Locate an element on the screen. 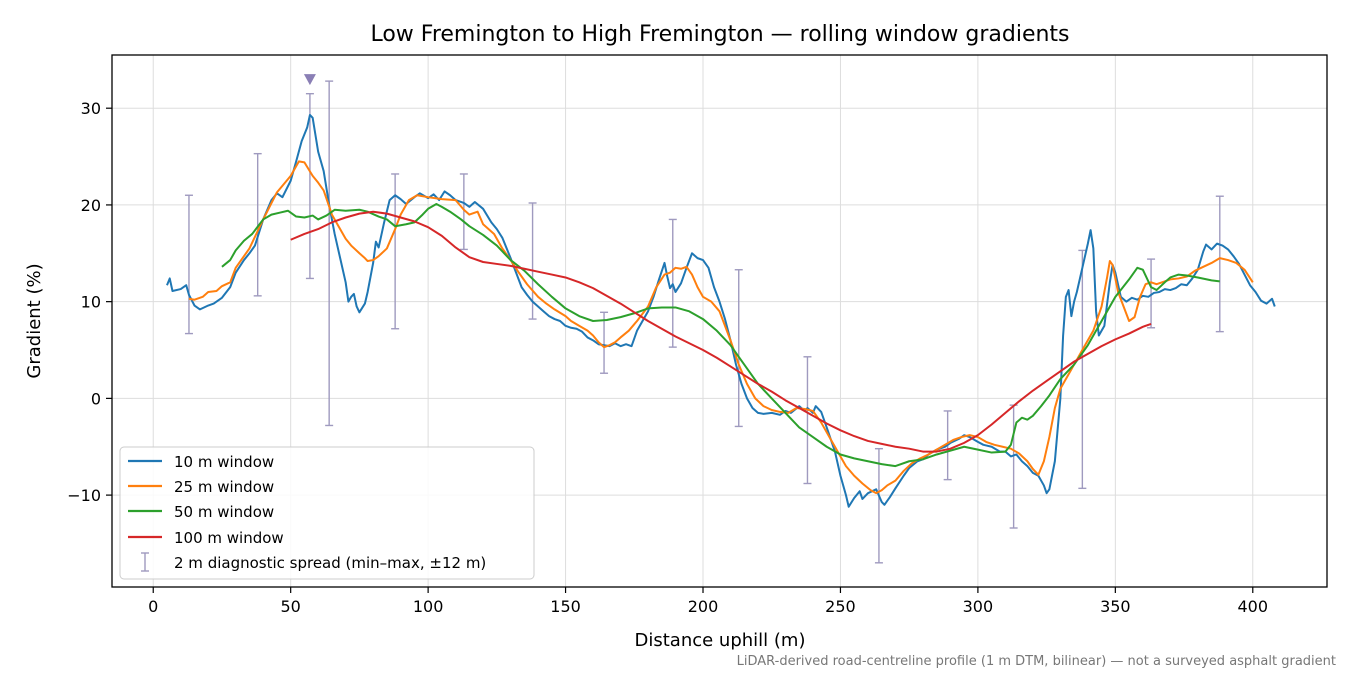 The width and height of the screenshot is (1350, 675). legend-entry-50m: 50 m window is located at coordinates (201, 512).